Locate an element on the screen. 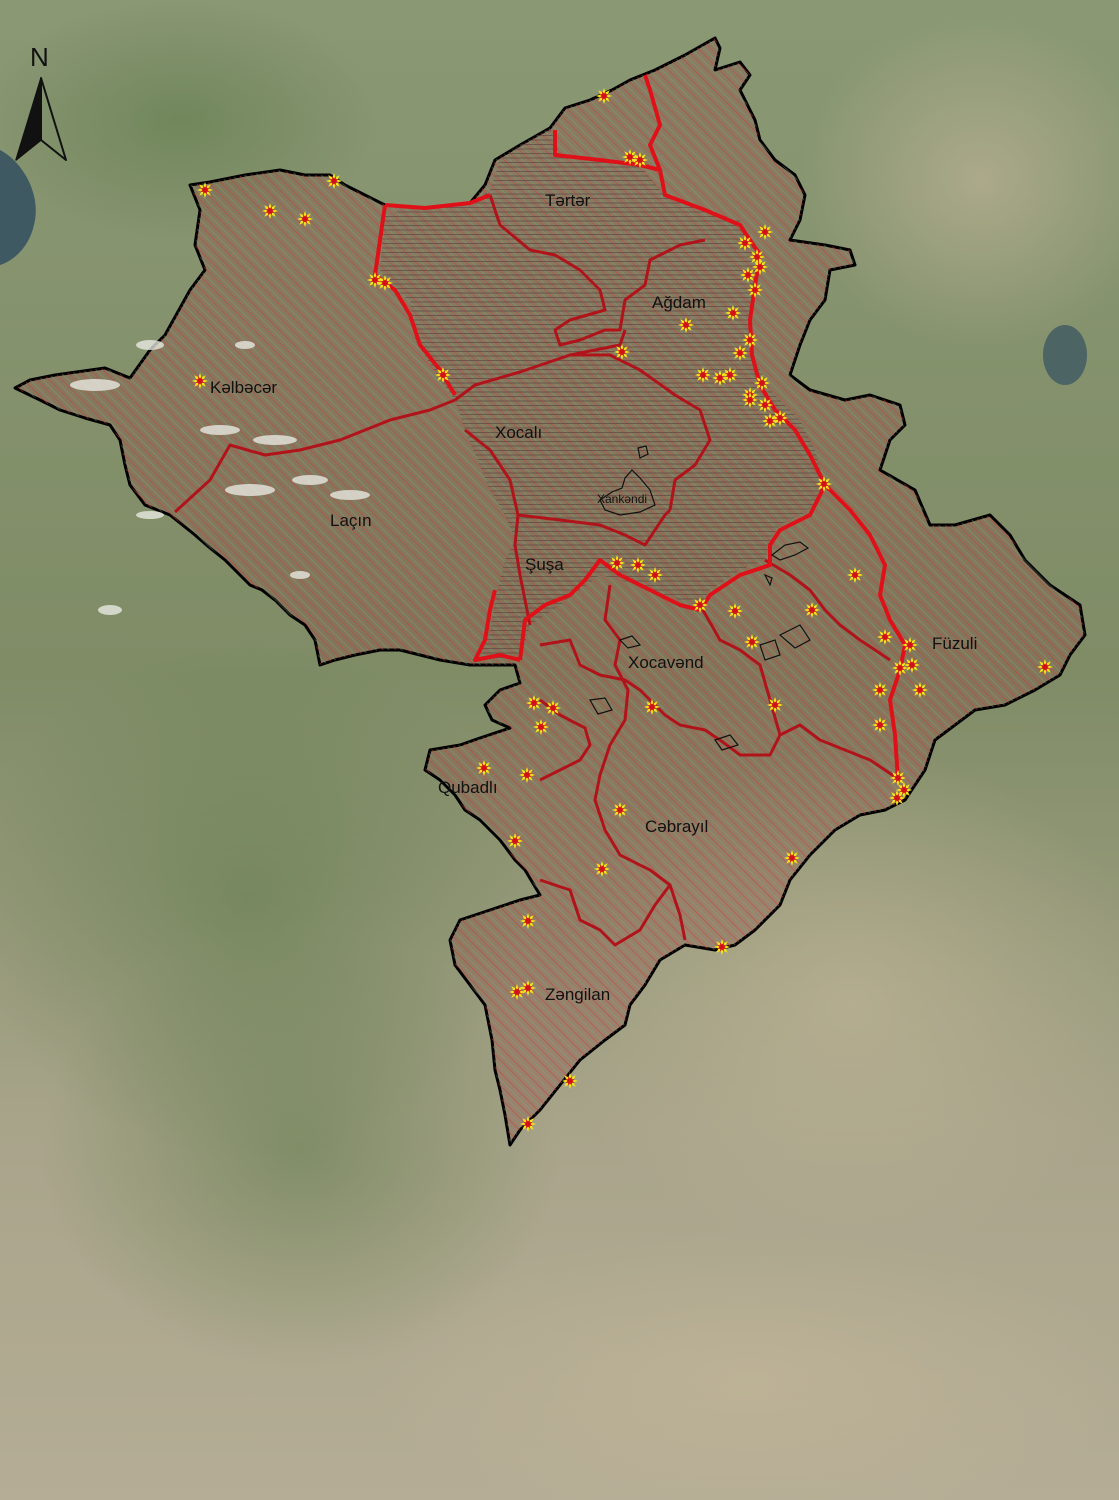  label-cebrayil: Cəbrayıl is located at coordinates (676, 826).